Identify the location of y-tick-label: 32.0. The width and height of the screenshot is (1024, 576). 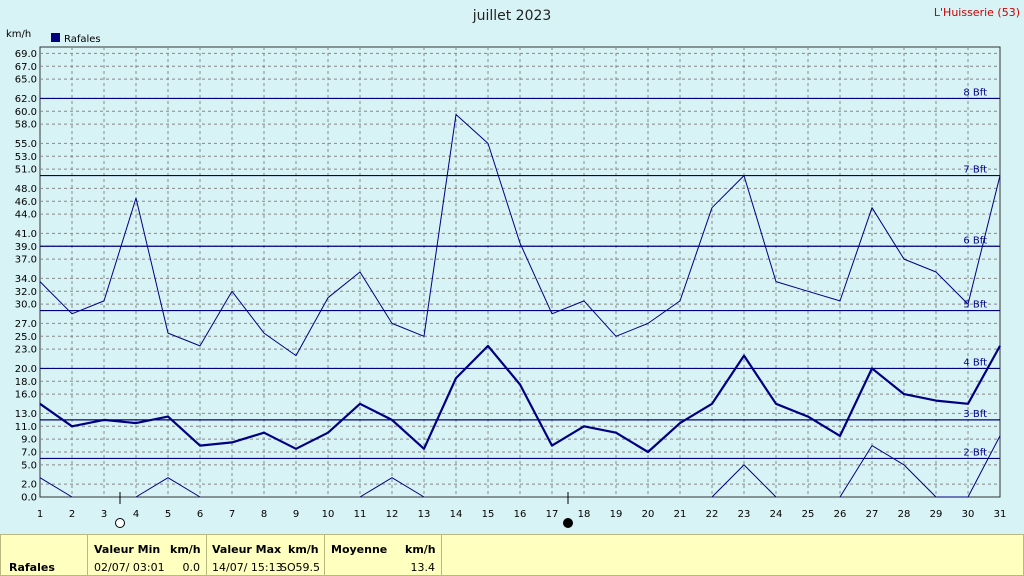
(26, 292).